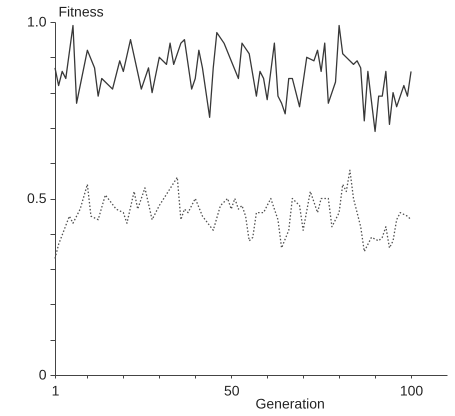 This screenshot has height=416, width=455. I want to click on x-tick-label: 50, so click(232, 390).